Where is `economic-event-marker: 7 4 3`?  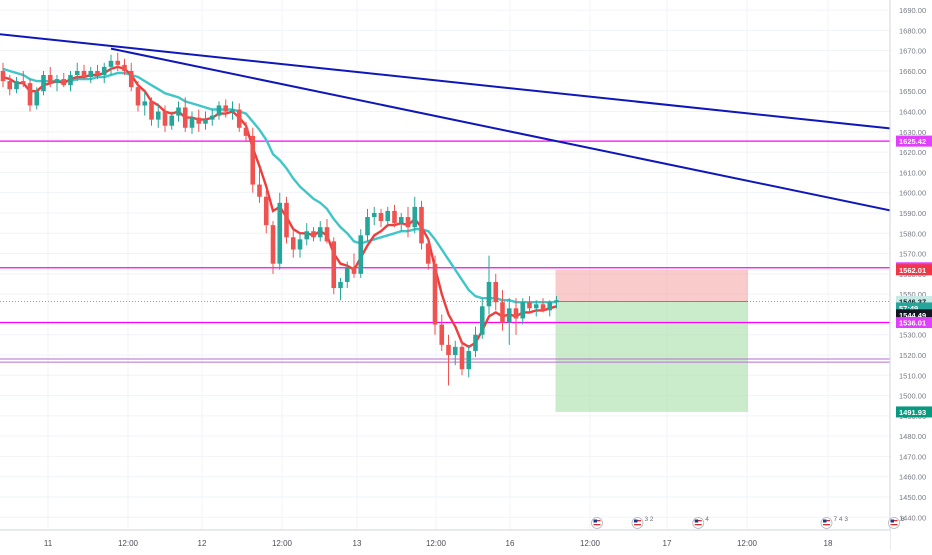 economic-event-marker: 7 4 3 is located at coordinates (834, 522).